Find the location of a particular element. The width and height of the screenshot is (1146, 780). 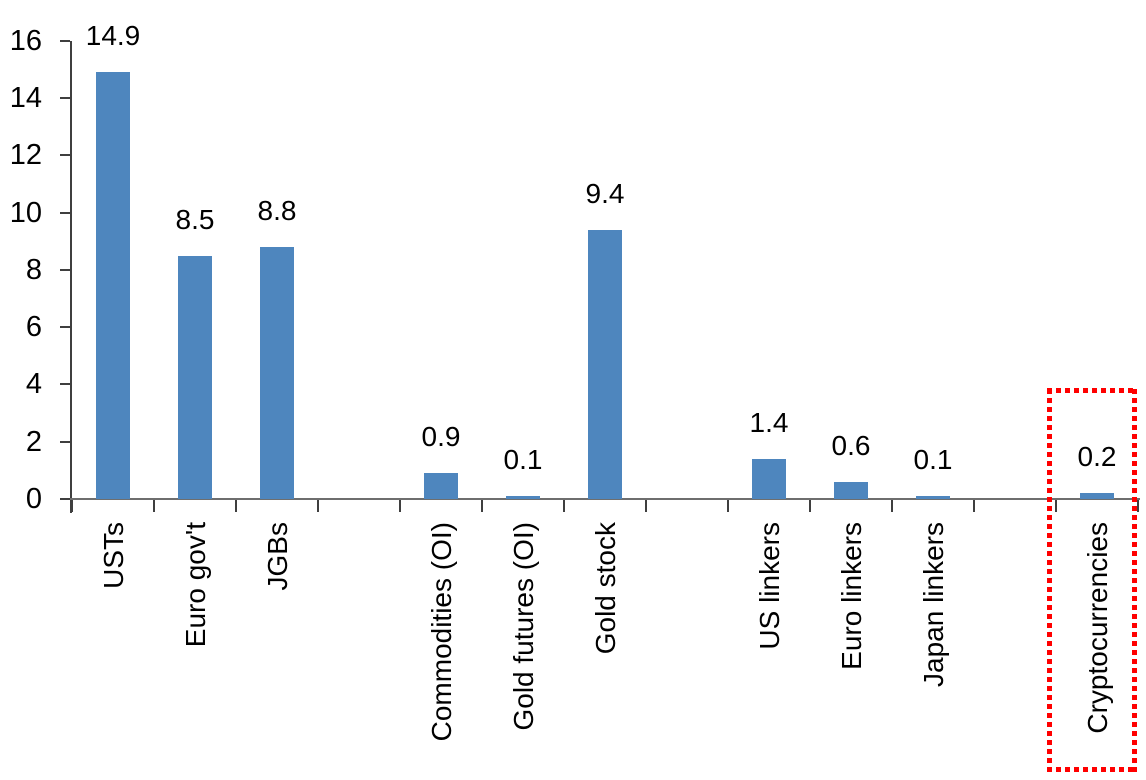

bar-value-label: 1.4 is located at coordinates (769, 422).